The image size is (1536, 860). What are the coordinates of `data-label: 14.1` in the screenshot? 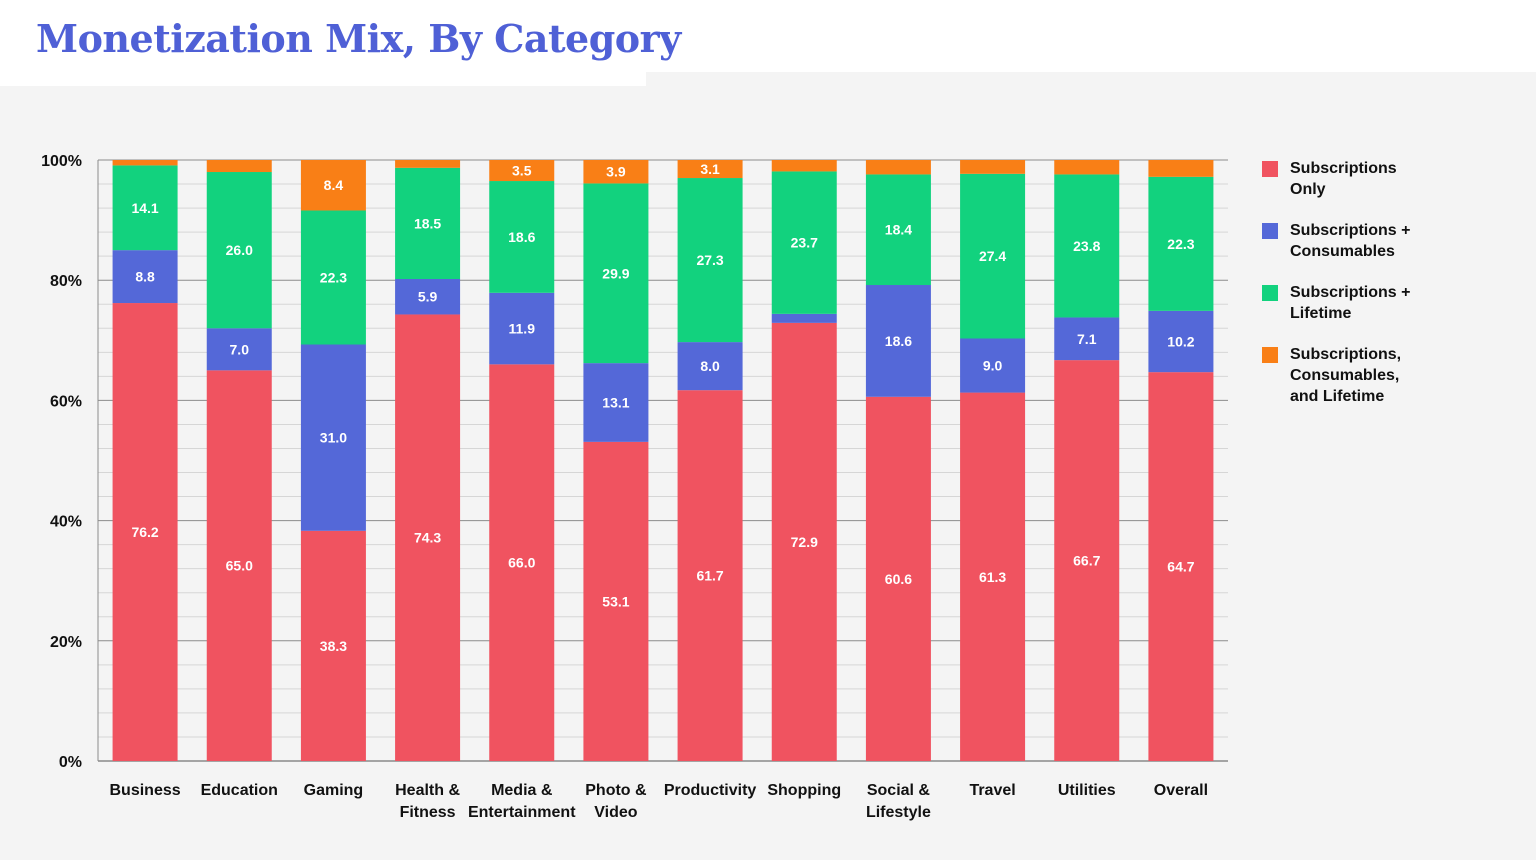 It's located at (144, 208).